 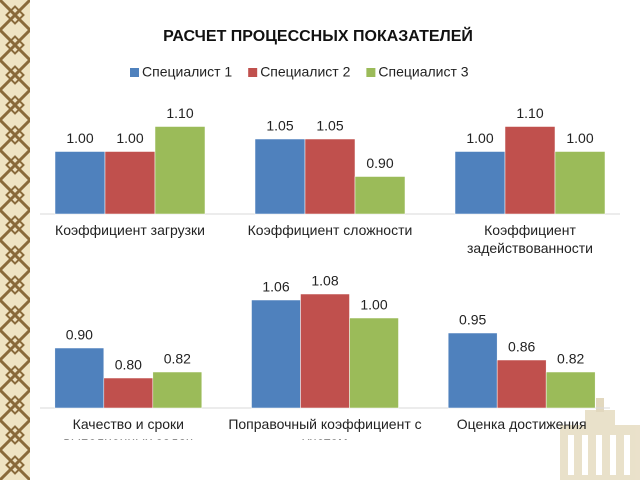 I want to click on x-tick-label: Коэффициент загрузки, so click(x=130, y=230).